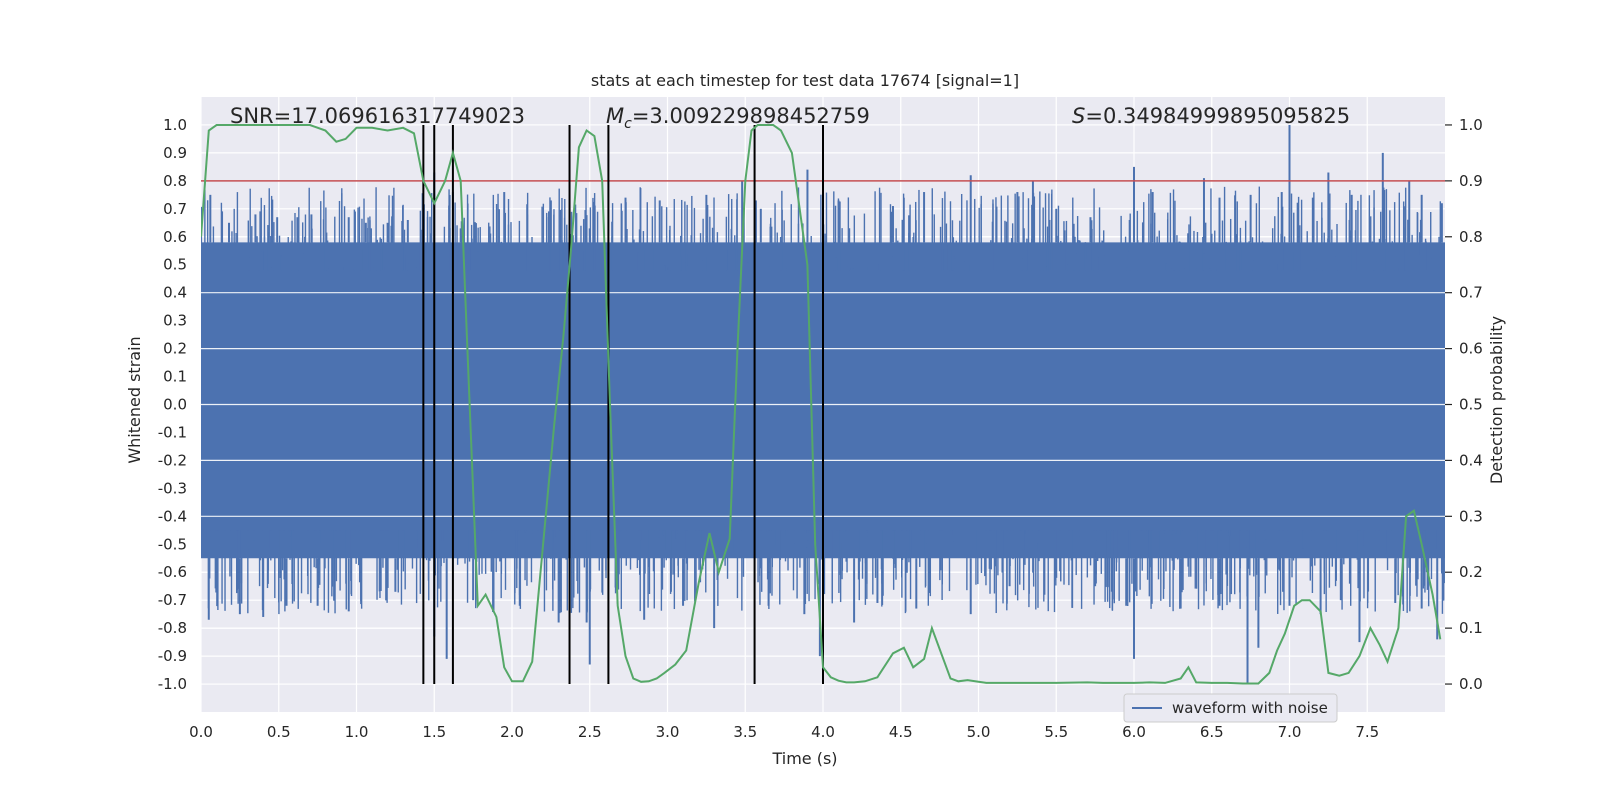  Describe the element at coordinates (823, 732) in the screenshot. I see `x-tick-label: 4.0` at that location.